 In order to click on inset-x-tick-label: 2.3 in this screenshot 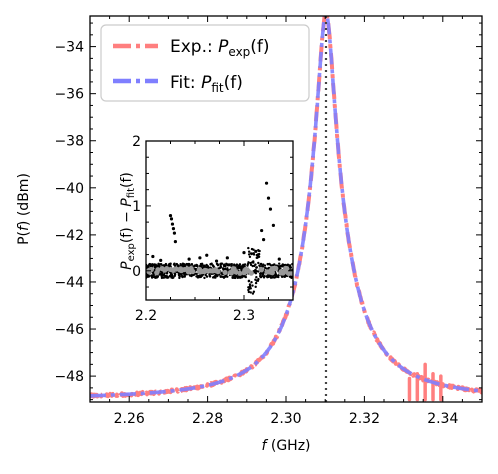, I will do `click(244, 316)`.